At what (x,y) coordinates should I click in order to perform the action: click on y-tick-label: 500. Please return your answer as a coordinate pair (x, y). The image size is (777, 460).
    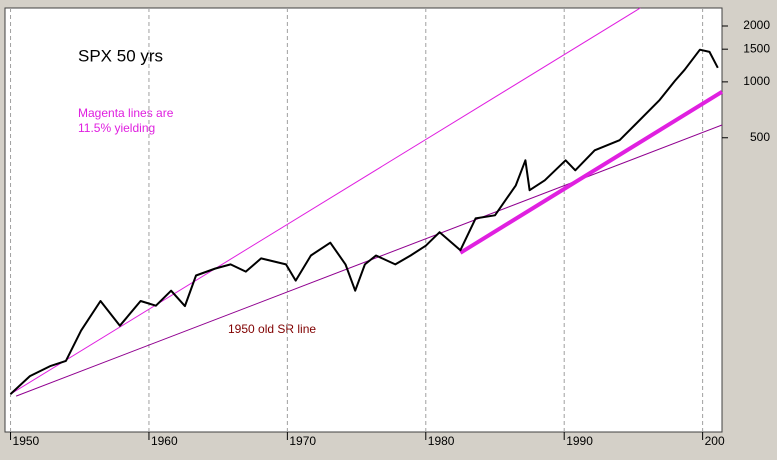
    Looking at the image, I should click on (760, 137).